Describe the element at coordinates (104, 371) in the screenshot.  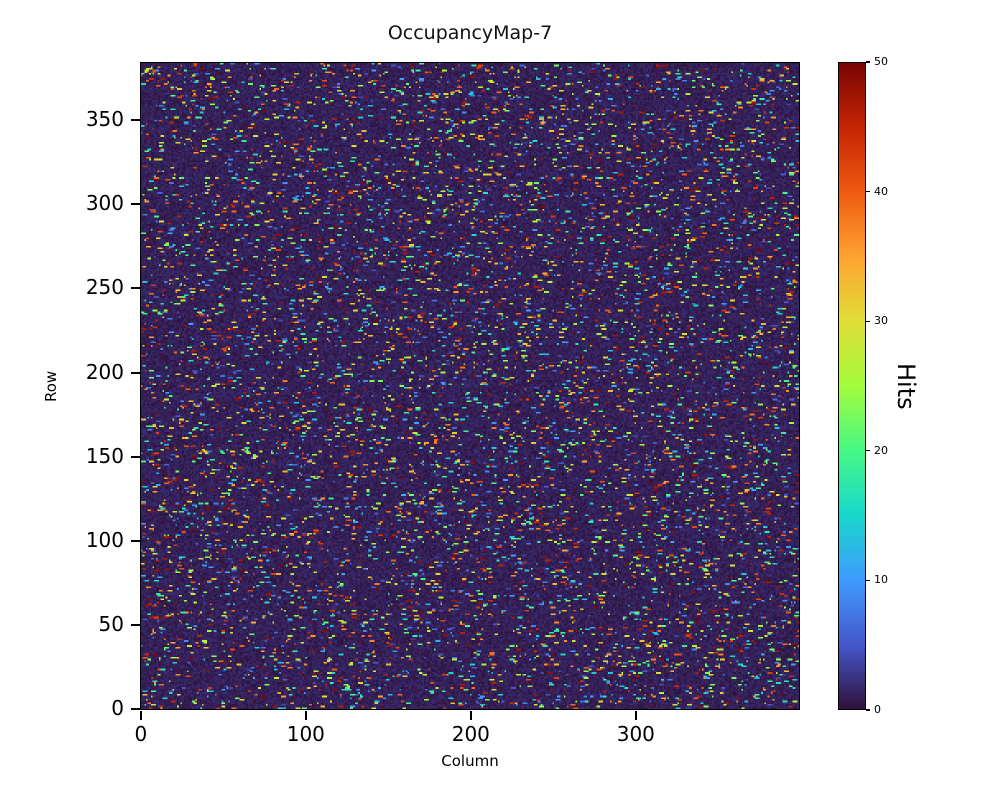
I see `y-tick-label: 200` at that location.